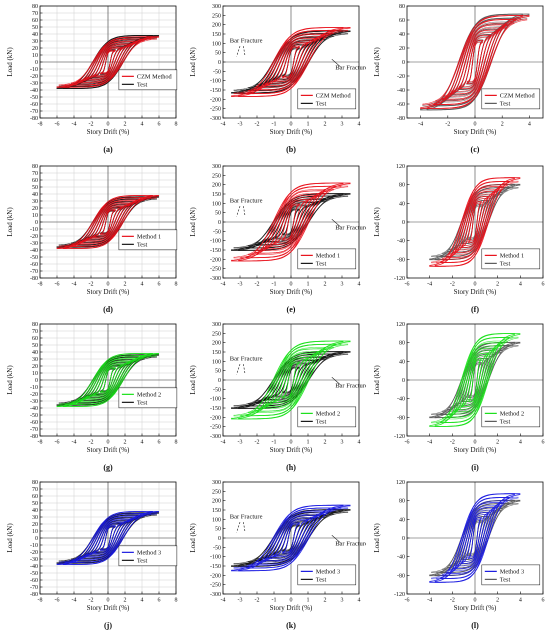 The image size is (550, 633). Describe the element at coordinates (34, 553) in the screenshot. I see `y-tick-label: -20` at that location.